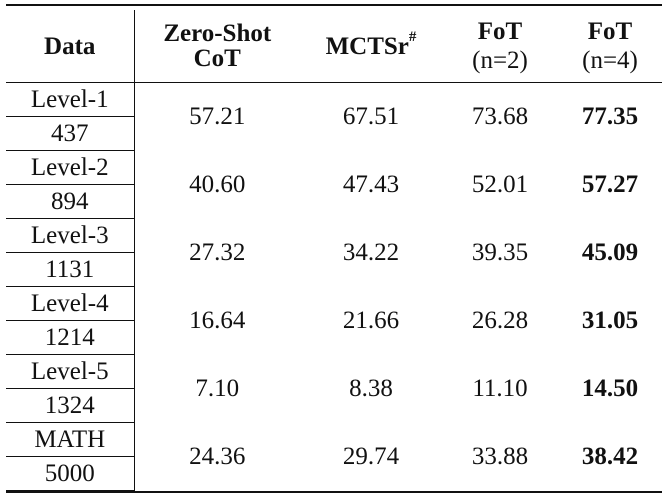 This screenshot has height=500, width=668. Describe the element at coordinates (334, 173) in the screenshot. I see `table-row: Level-2 40.60 47.43 52.01 57.27` at that location.